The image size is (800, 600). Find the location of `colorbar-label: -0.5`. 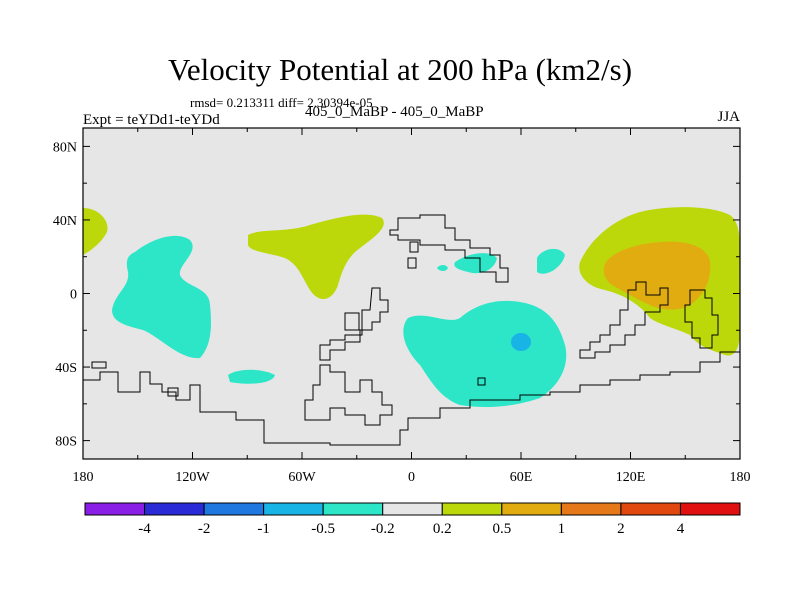

colorbar-label: -0.5 is located at coordinates (323, 529).